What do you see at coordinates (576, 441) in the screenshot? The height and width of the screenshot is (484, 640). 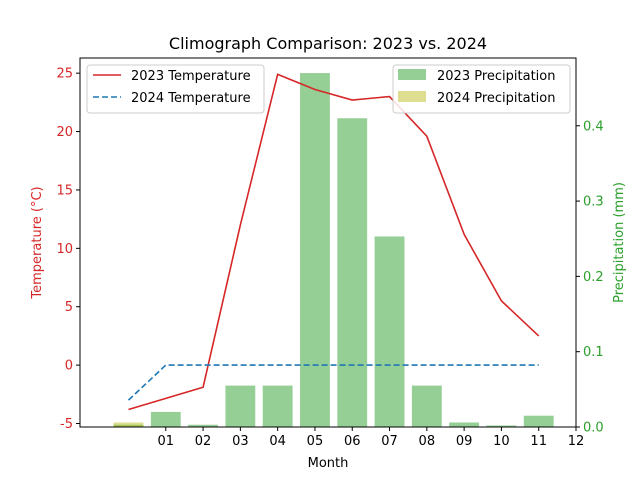 I see `x-tick-label: 12` at bounding box center [576, 441].